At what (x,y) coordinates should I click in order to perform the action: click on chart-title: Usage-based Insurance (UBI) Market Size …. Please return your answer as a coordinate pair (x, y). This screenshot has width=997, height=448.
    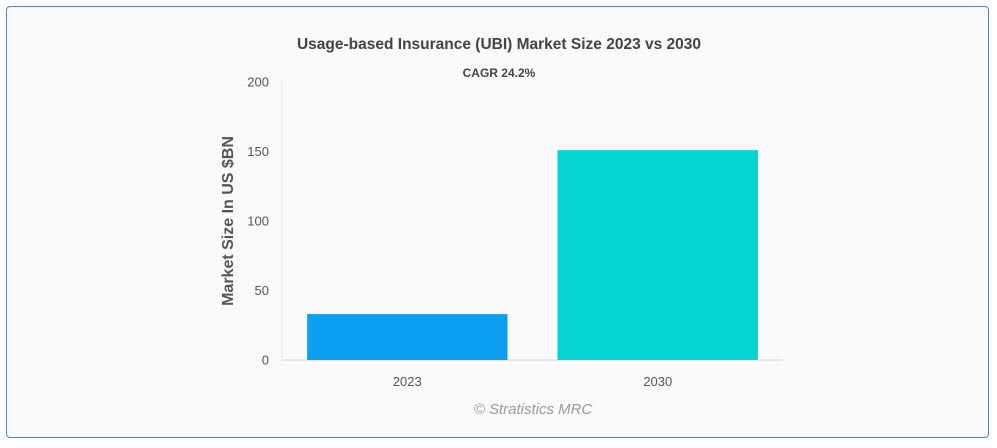
    Looking at the image, I should click on (499, 44).